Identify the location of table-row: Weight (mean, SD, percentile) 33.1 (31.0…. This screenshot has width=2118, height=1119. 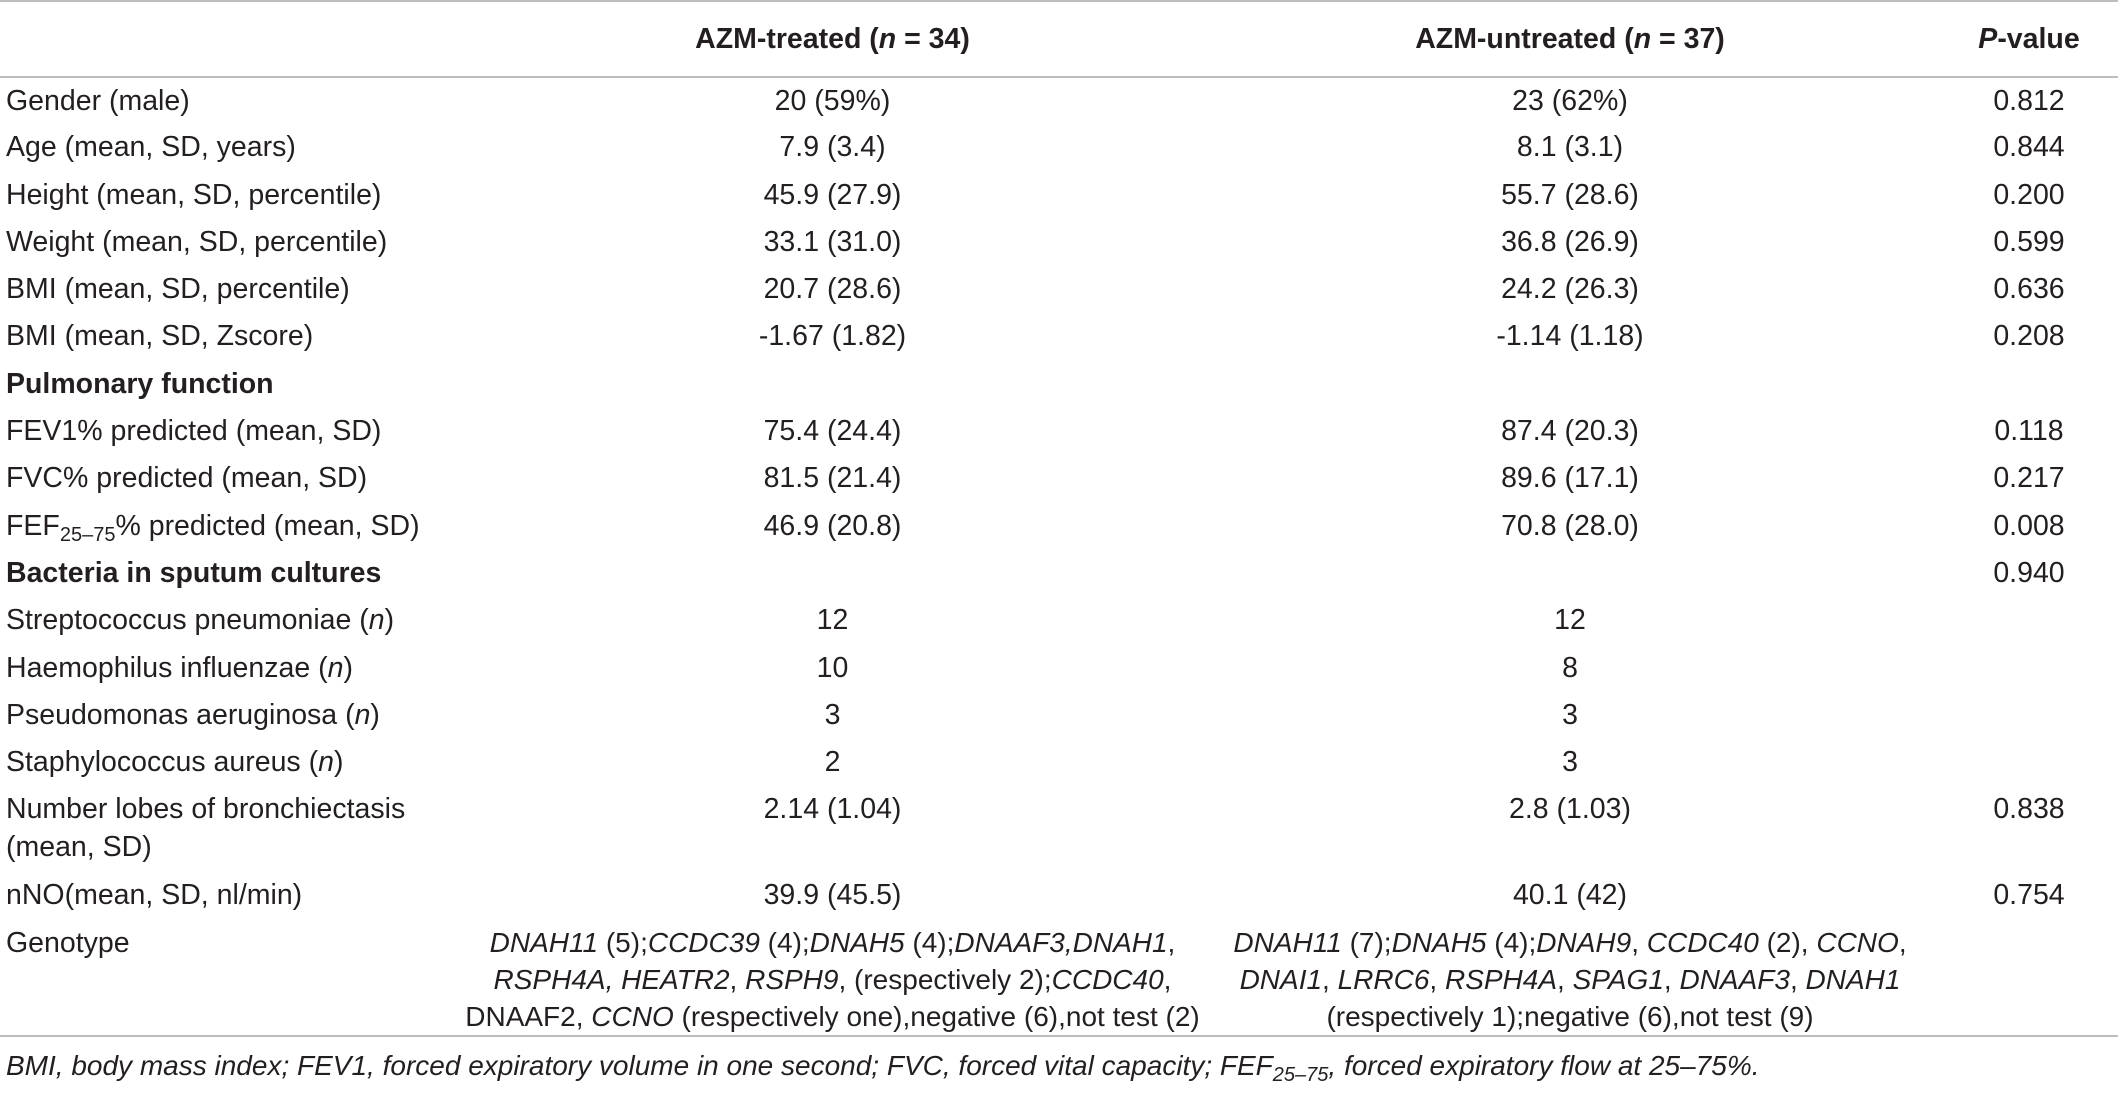
(1059, 242).